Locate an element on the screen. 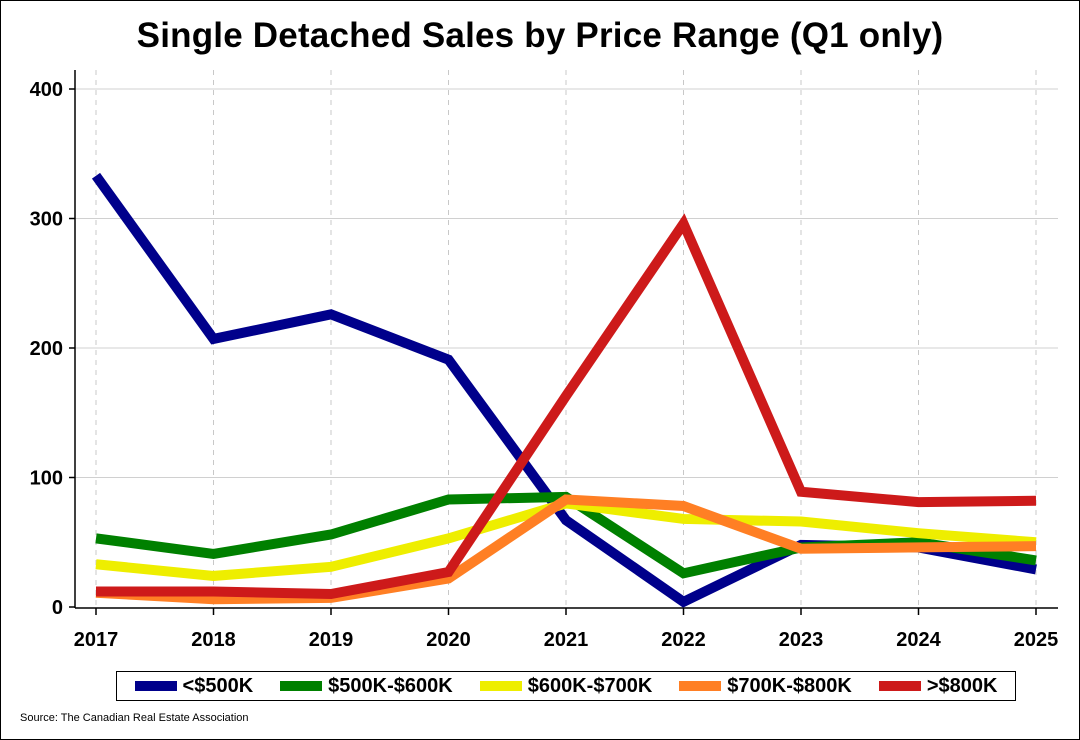 This screenshot has height=740, width=1080. x-tick-label: 2021 is located at coordinates (566, 640).